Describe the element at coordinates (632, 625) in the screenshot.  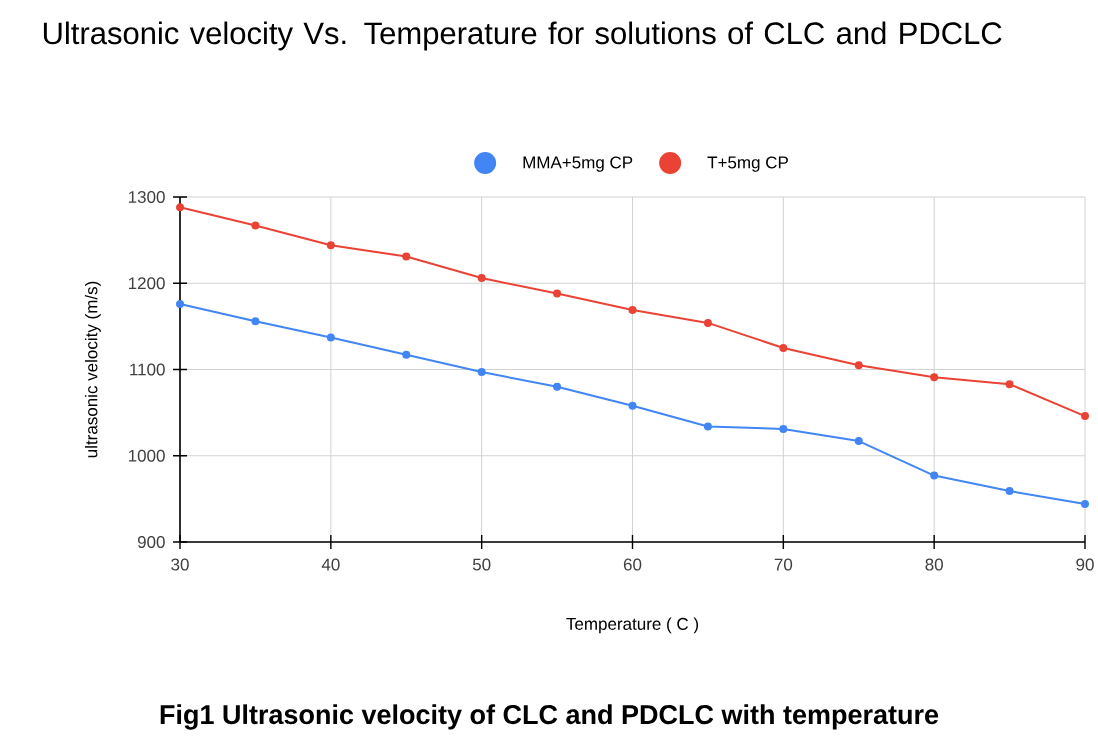
I see `x-axis-title: Temperature ( C )` at that location.